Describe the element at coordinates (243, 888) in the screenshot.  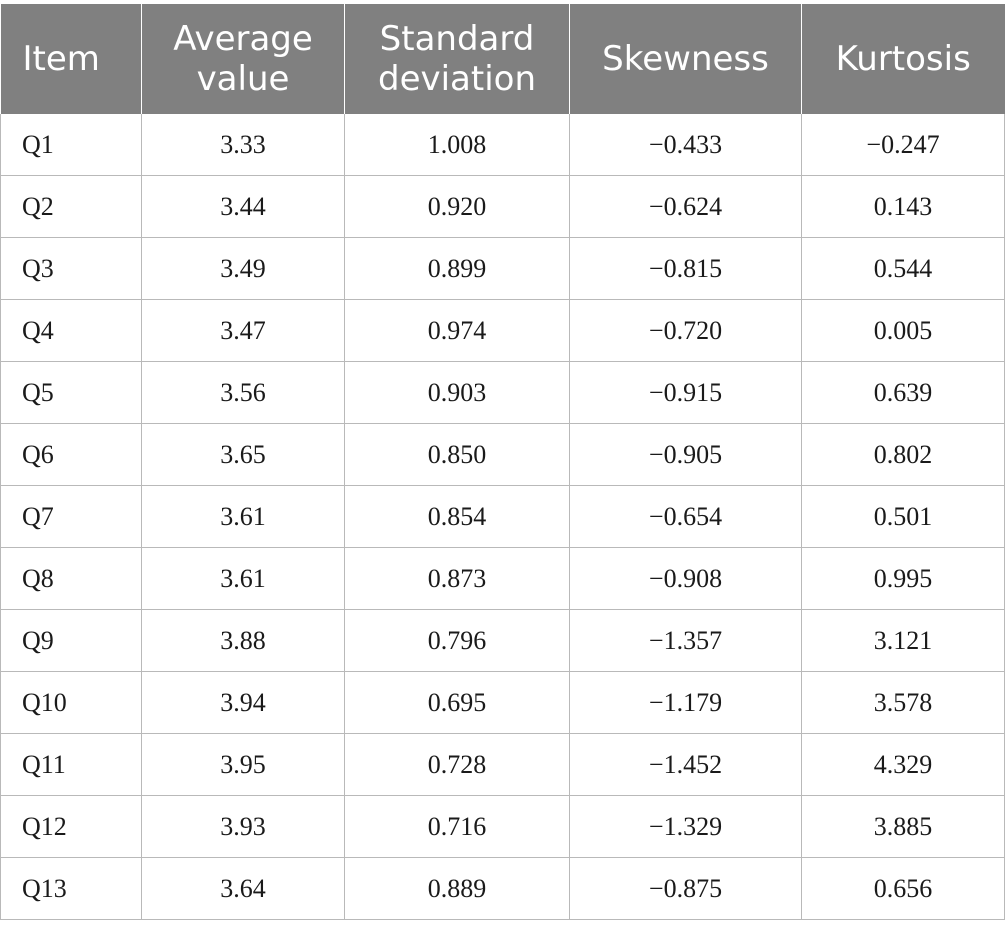
I see `average-value-cell: 3.64` at that location.